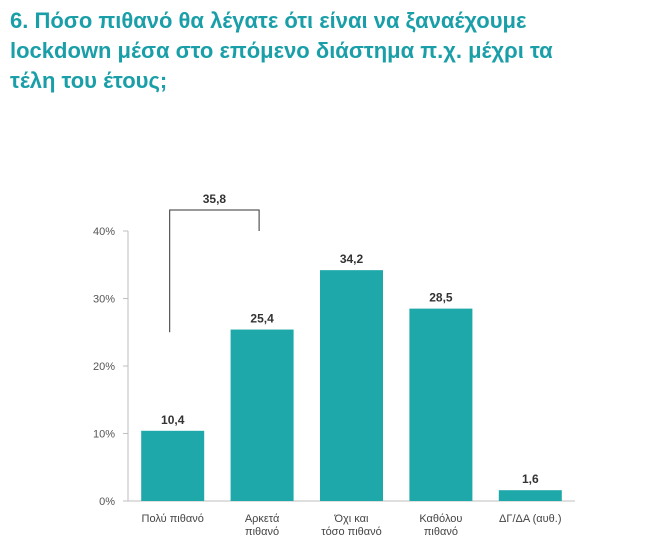 The image size is (659, 551). What do you see at coordinates (440, 519) in the screenshot?
I see `x-category-label: Καθόλου` at bounding box center [440, 519].